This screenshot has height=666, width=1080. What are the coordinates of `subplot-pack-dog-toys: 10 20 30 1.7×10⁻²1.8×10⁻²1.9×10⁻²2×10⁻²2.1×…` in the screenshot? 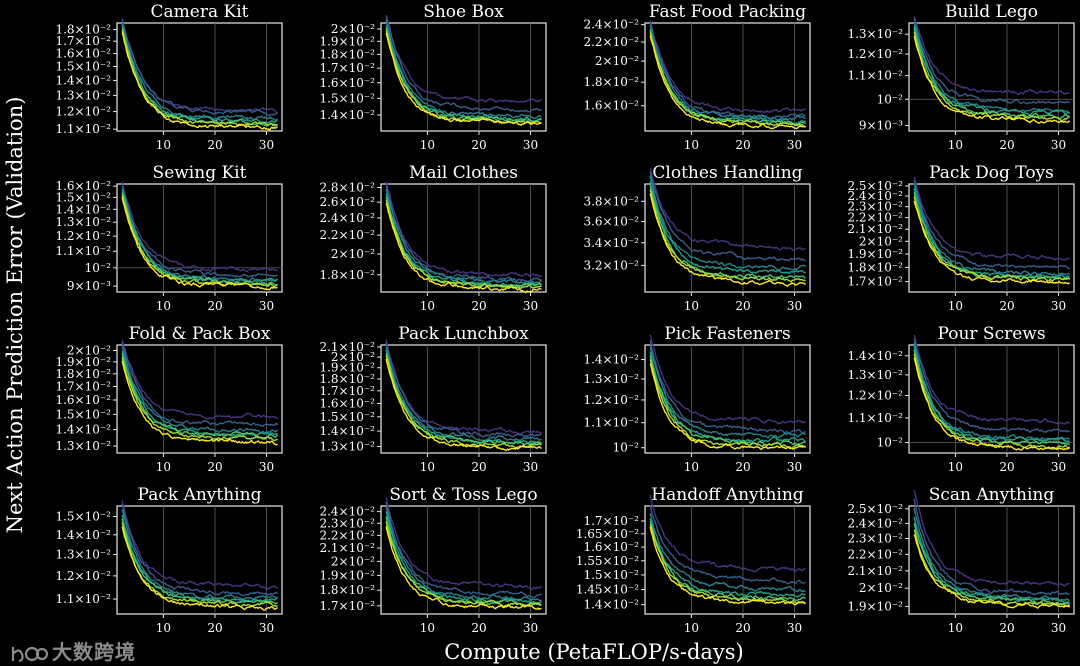 It's located at (961, 238).